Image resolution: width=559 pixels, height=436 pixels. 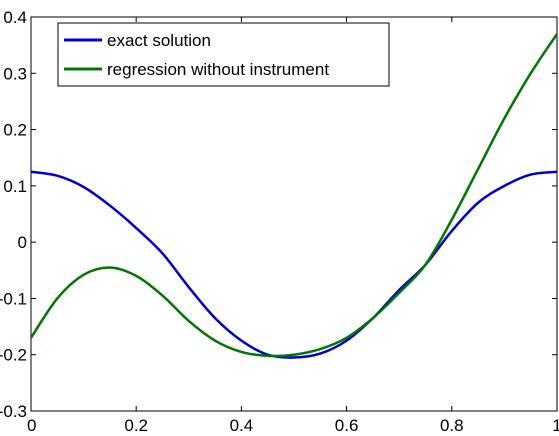 What do you see at coordinates (218, 69) in the screenshot?
I see `legend-label-regression-without-instrument: regression without instrument` at bounding box center [218, 69].